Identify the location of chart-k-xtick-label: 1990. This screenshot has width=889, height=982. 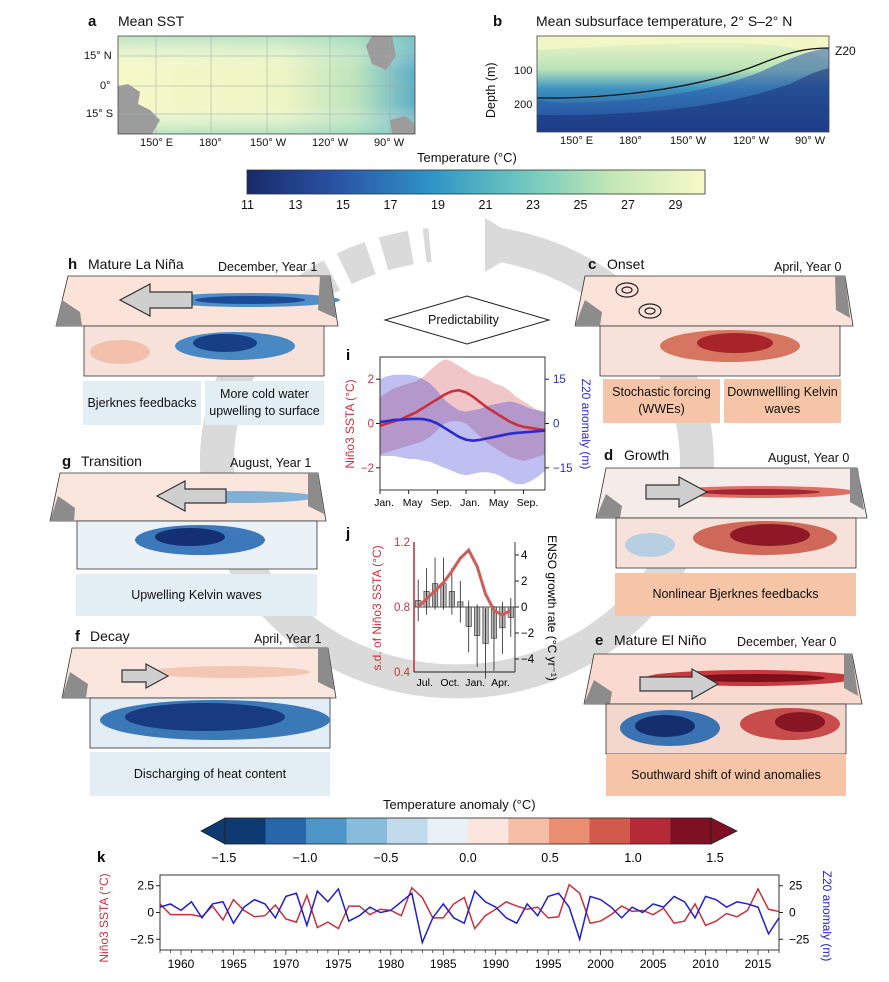
(495, 964).